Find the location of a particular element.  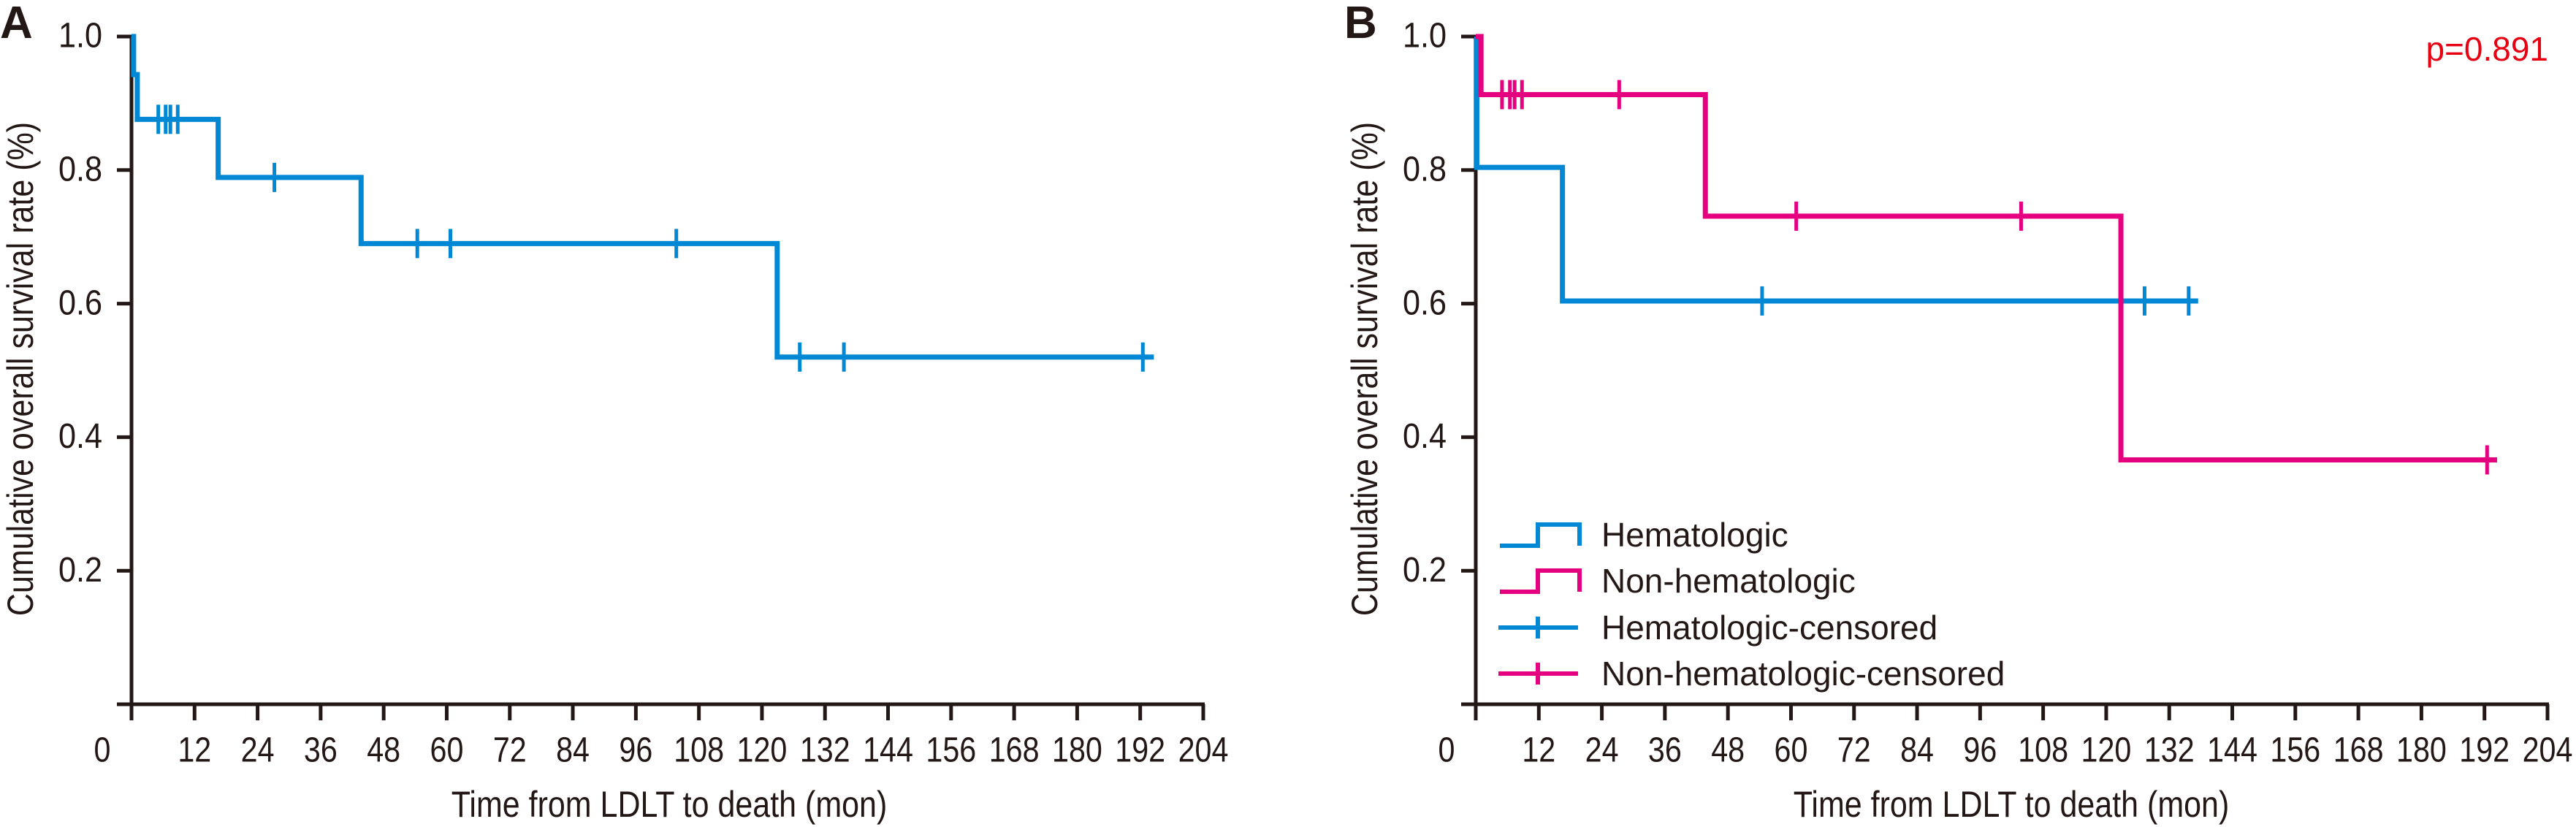

legend-item-non-hematologic: Non-hematologic is located at coordinates (1678, 581).